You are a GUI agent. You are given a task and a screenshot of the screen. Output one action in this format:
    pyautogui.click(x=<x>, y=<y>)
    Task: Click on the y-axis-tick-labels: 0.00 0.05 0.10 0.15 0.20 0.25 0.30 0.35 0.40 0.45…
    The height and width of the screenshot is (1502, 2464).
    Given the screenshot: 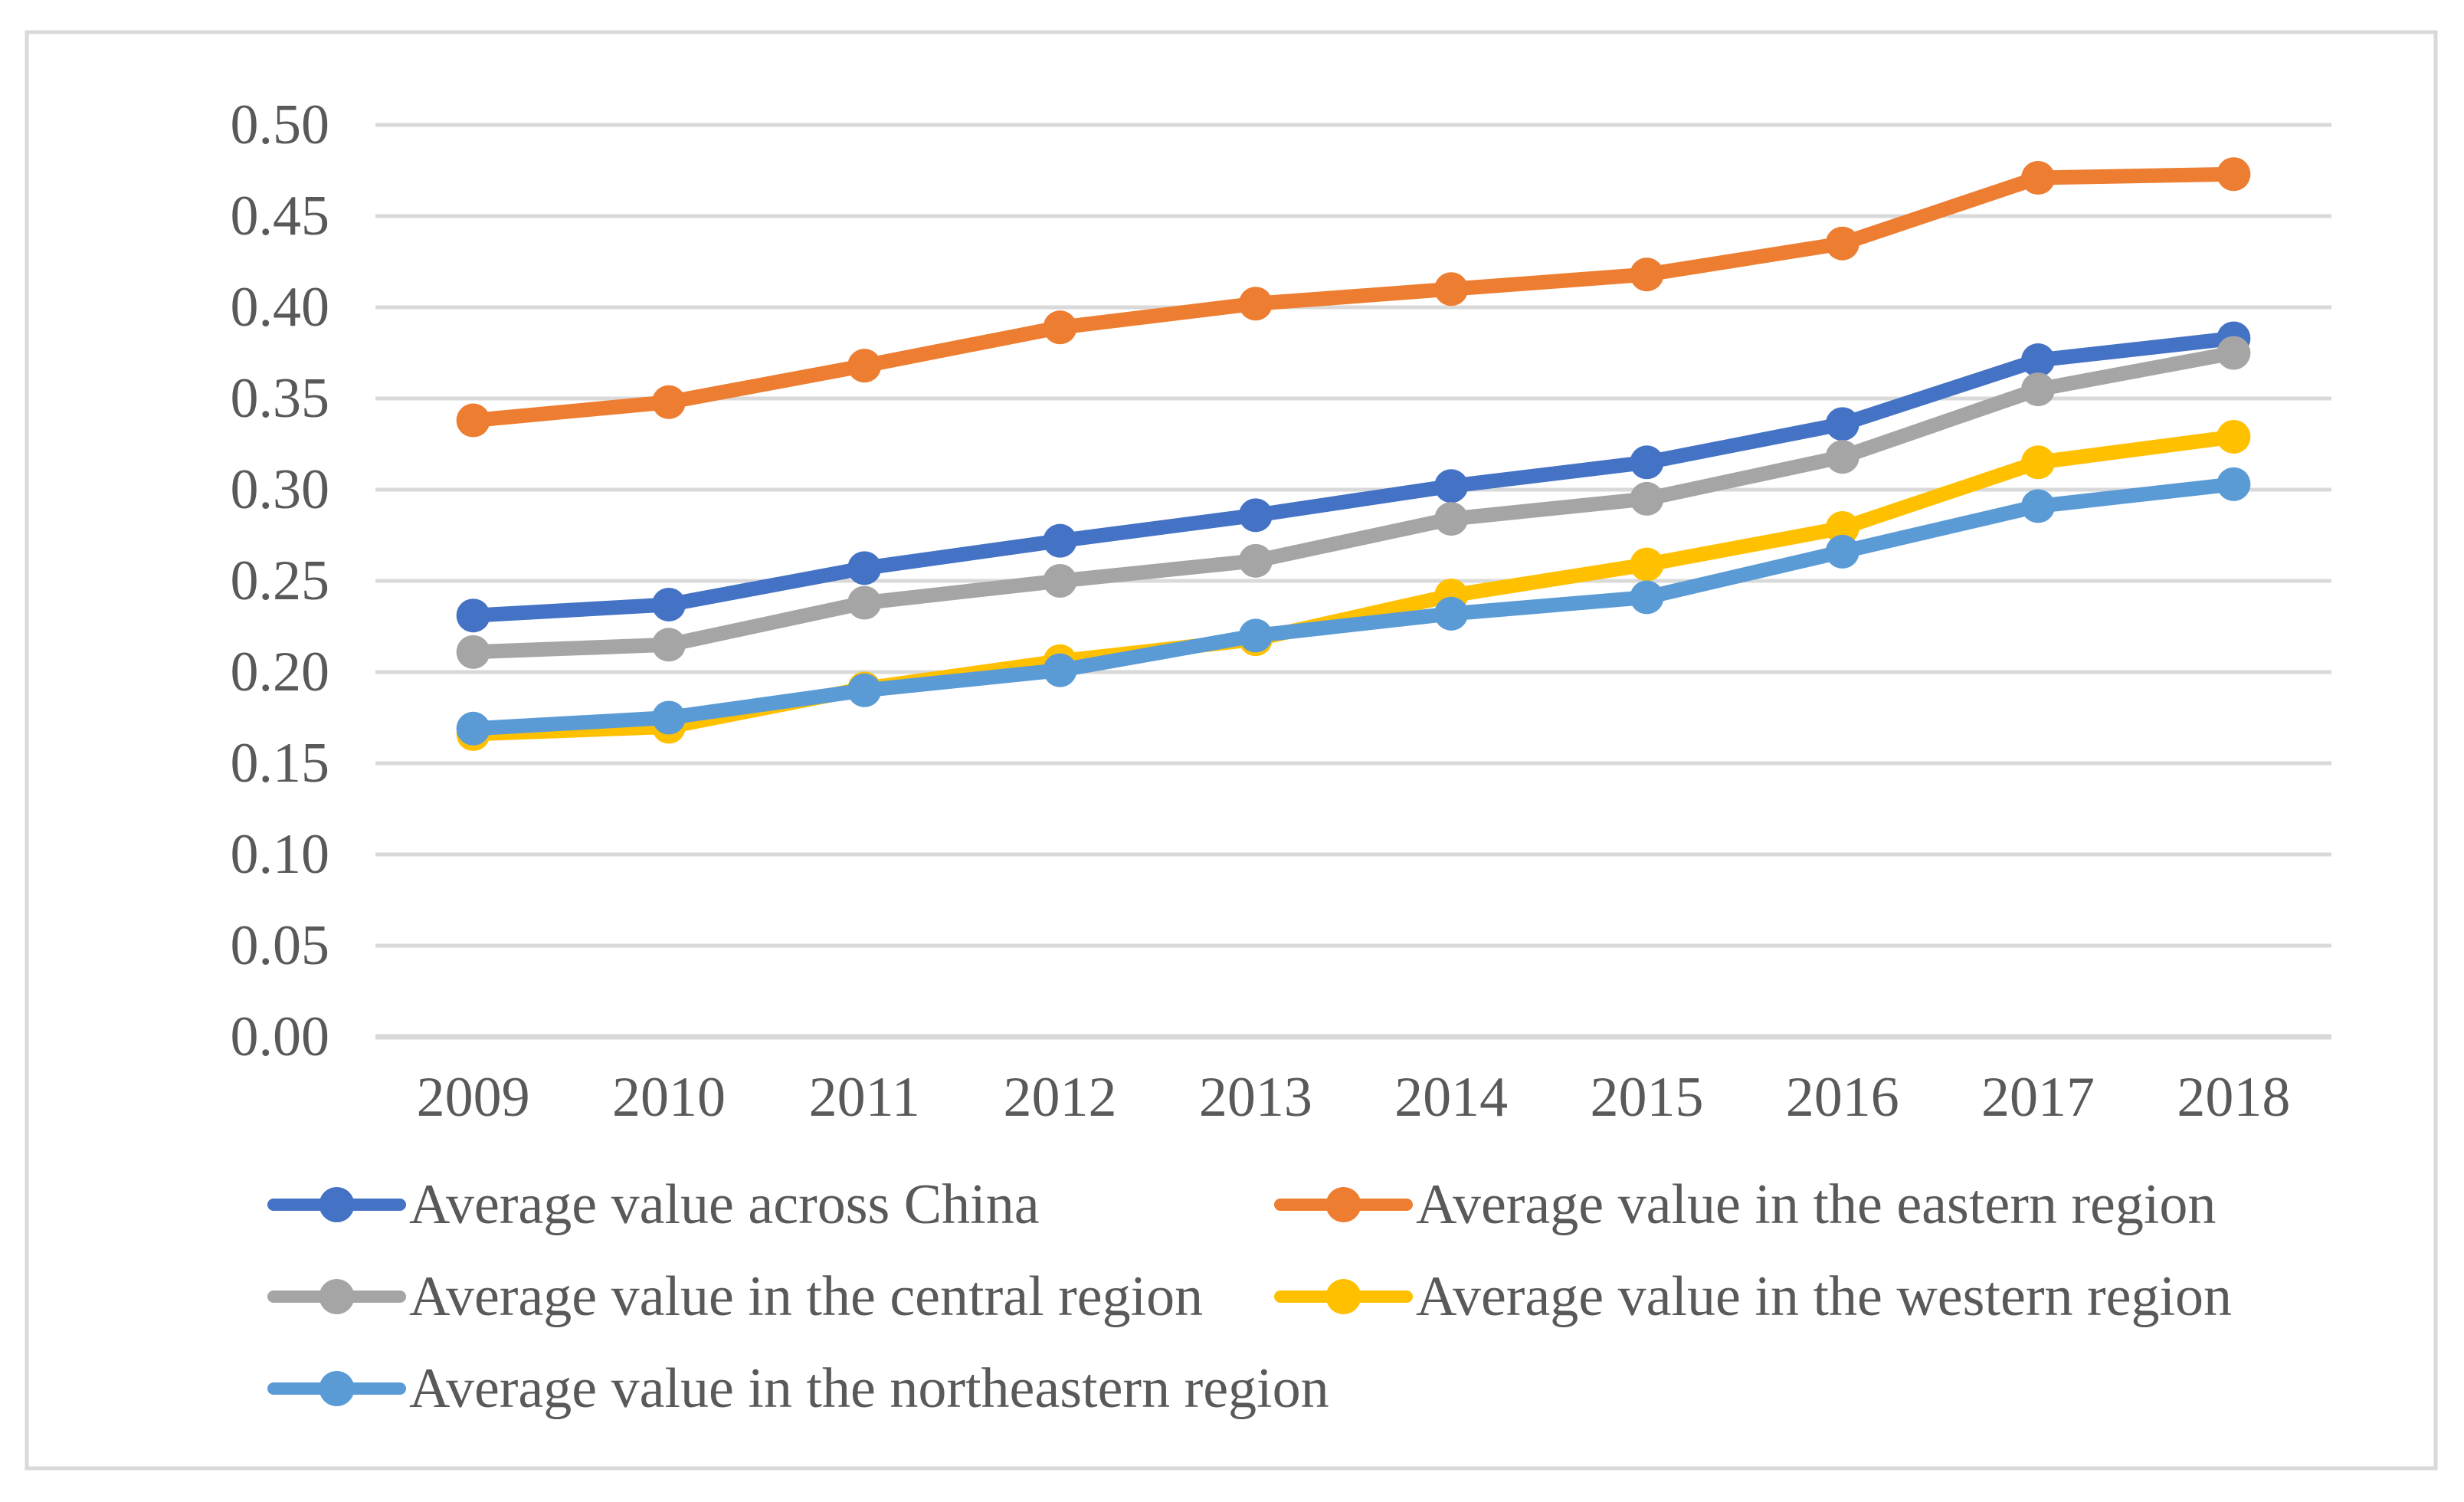 What is the action you would take?
    pyautogui.click(x=280, y=580)
    